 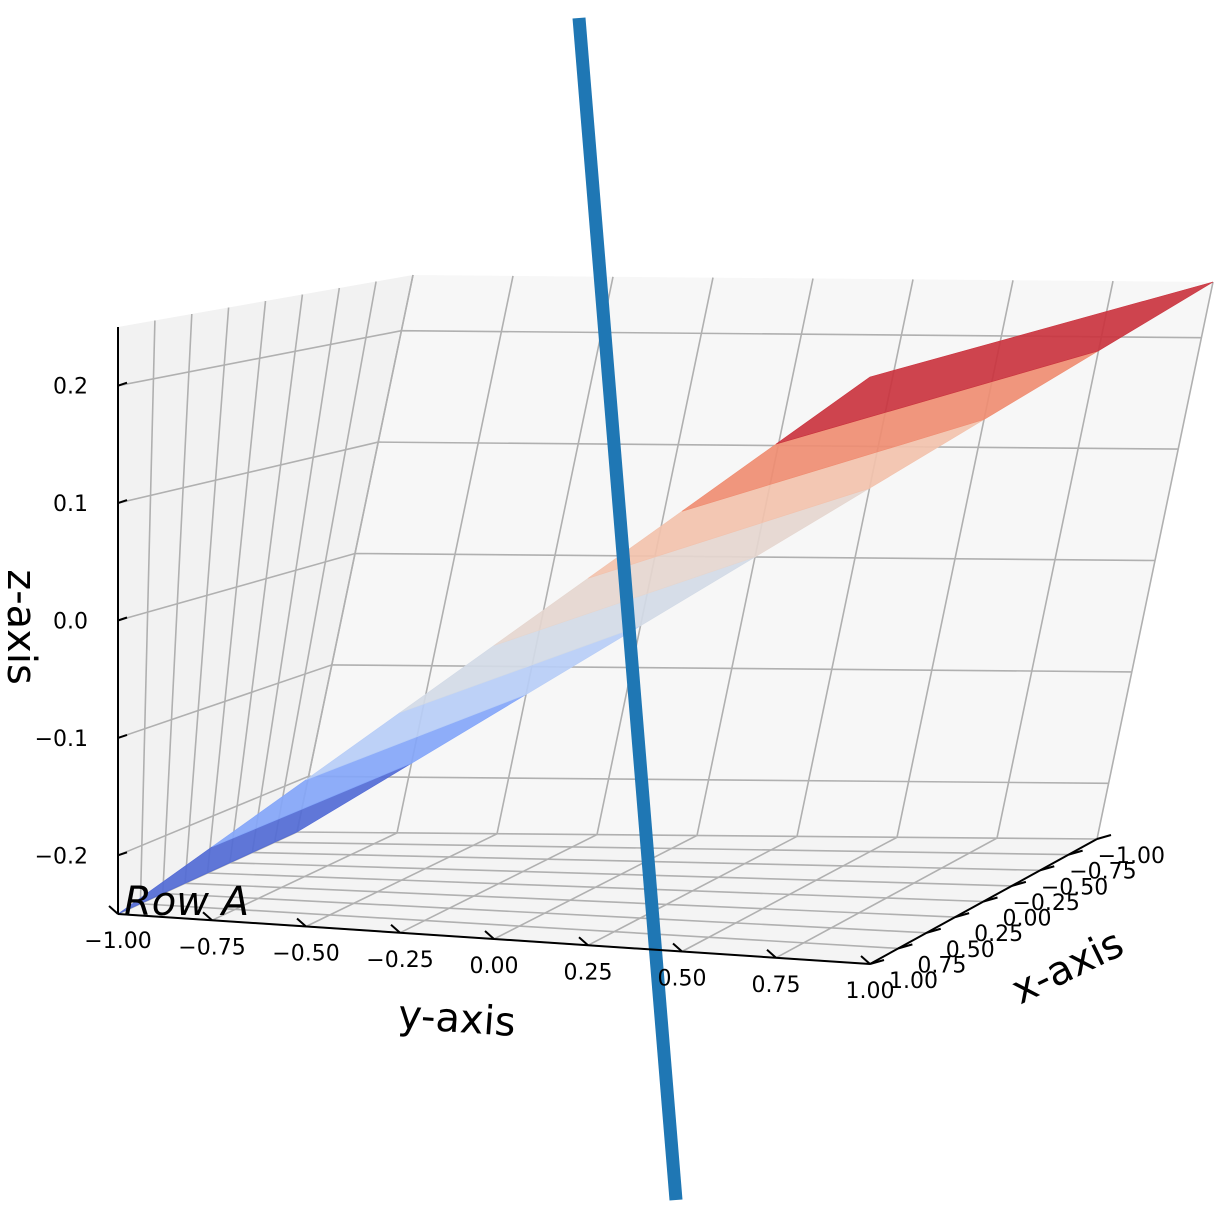 What do you see at coordinates (1074, 887) in the screenshot?
I see `x-tick-label: −0.50` at bounding box center [1074, 887].